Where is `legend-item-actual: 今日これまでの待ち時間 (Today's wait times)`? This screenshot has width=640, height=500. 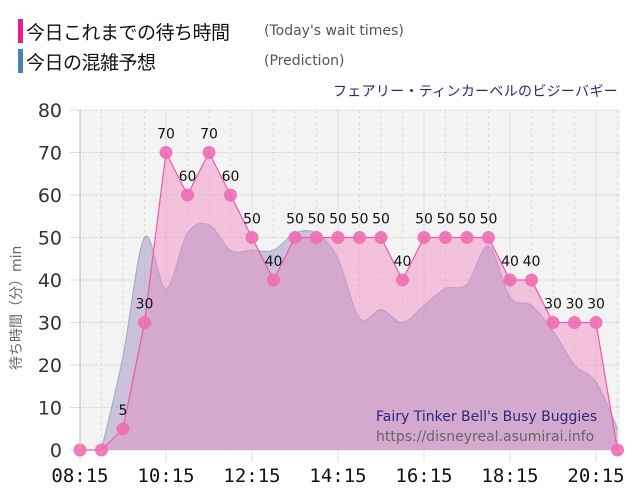
legend-item-actual: 今日これまでの待ち時間 (Today's wait times) is located at coordinates (211, 31).